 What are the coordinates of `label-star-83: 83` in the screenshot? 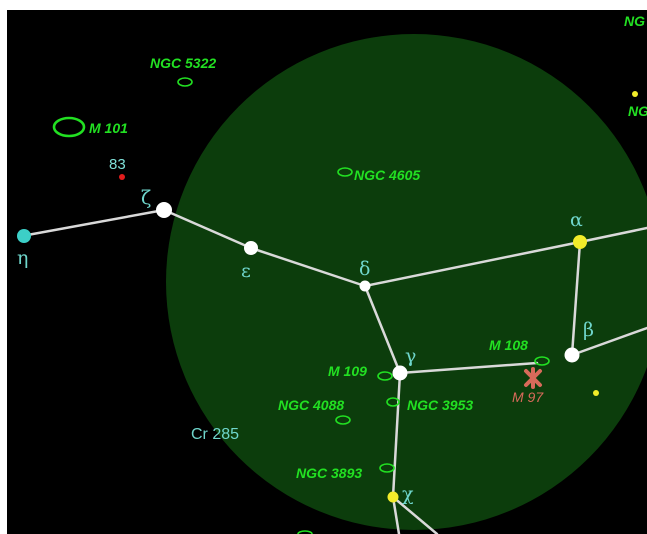 It's located at (117, 164).